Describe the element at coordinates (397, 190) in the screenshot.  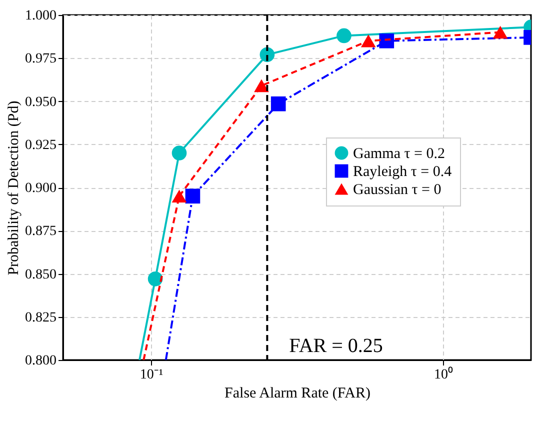
I see `legend-label: Gaussian τ = 0` at that location.